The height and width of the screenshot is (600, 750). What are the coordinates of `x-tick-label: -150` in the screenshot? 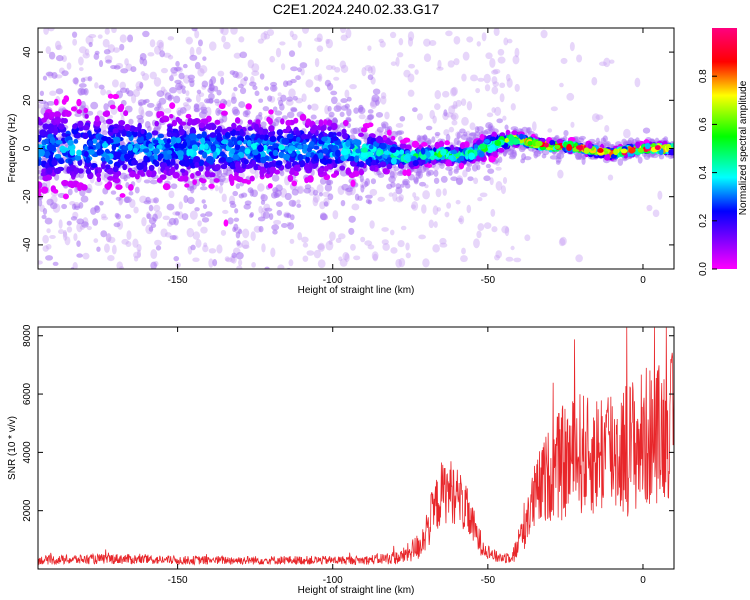 It's located at (178, 280).